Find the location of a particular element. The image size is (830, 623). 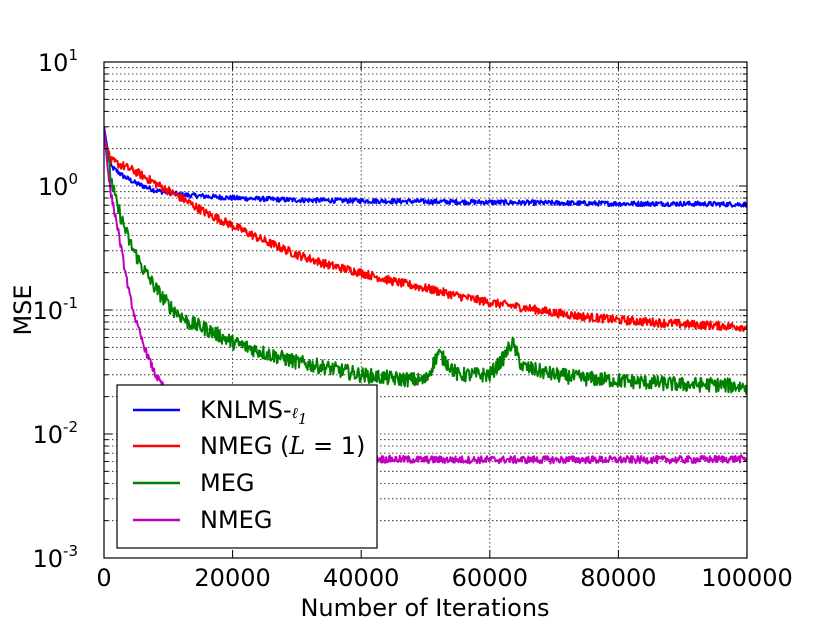

y-tick-label: 10⁰ is located at coordinates (58, 185).